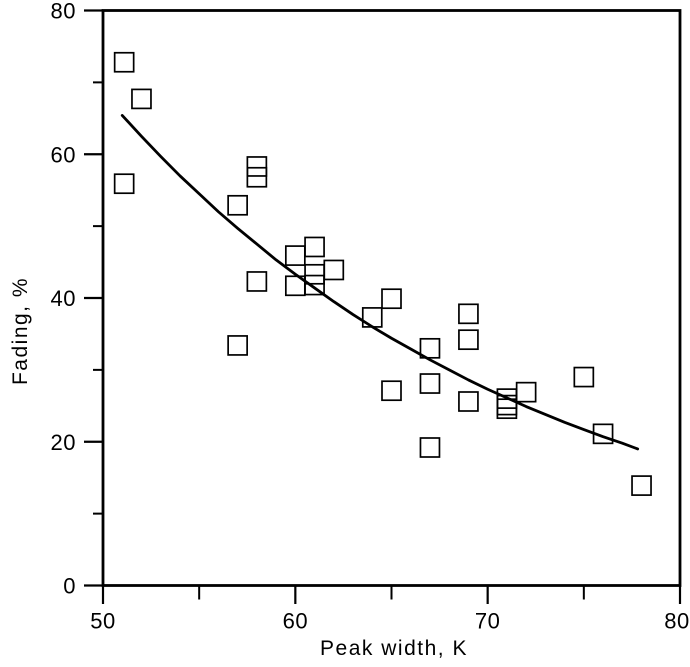 The image size is (690, 667). Describe the element at coordinates (63, 442) in the screenshot. I see `y-tick-label: 20` at that location.